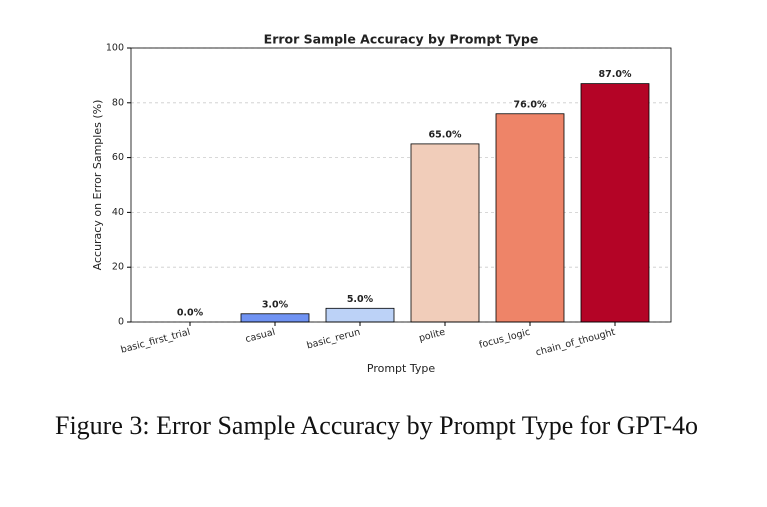 This screenshot has height=507, width=767. Describe the element at coordinates (615, 74) in the screenshot. I see `value-label: 87.0%` at that location.